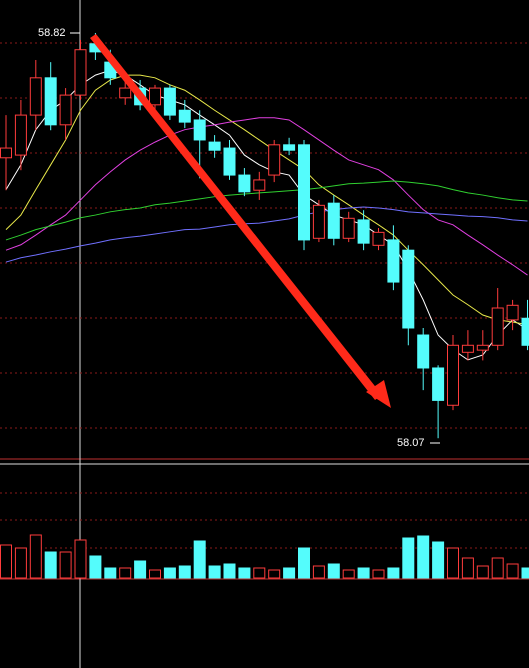 The height and width of the screenshot is (668, 529). Describe the element at coordinates (378, 394) in the screenshot. I see `trend-arrow-head` at that location.